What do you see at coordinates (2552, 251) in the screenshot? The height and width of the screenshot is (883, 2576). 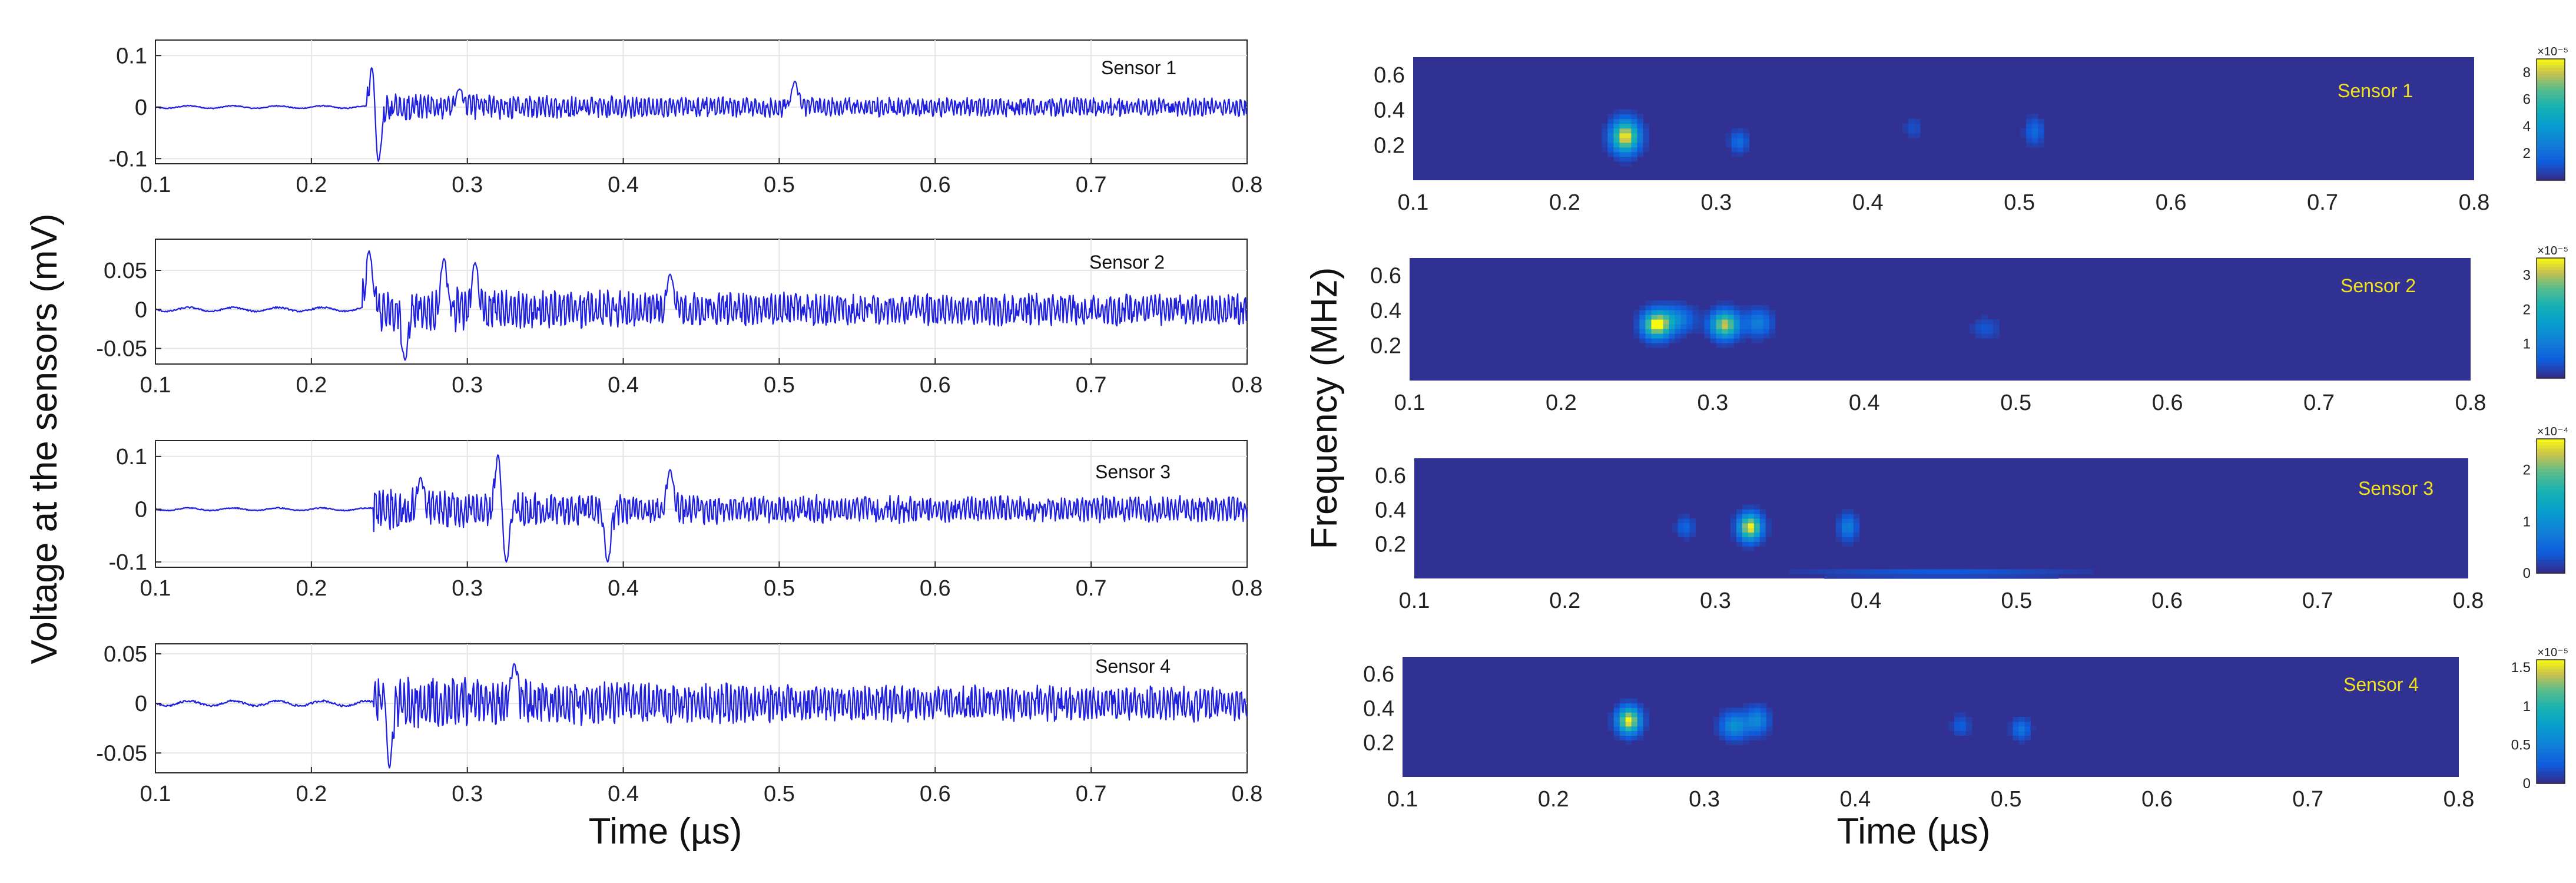 I see `spectrogram-2-colorbar-exponent: ×10⁻⁵` at bounding box center [2552, 251].